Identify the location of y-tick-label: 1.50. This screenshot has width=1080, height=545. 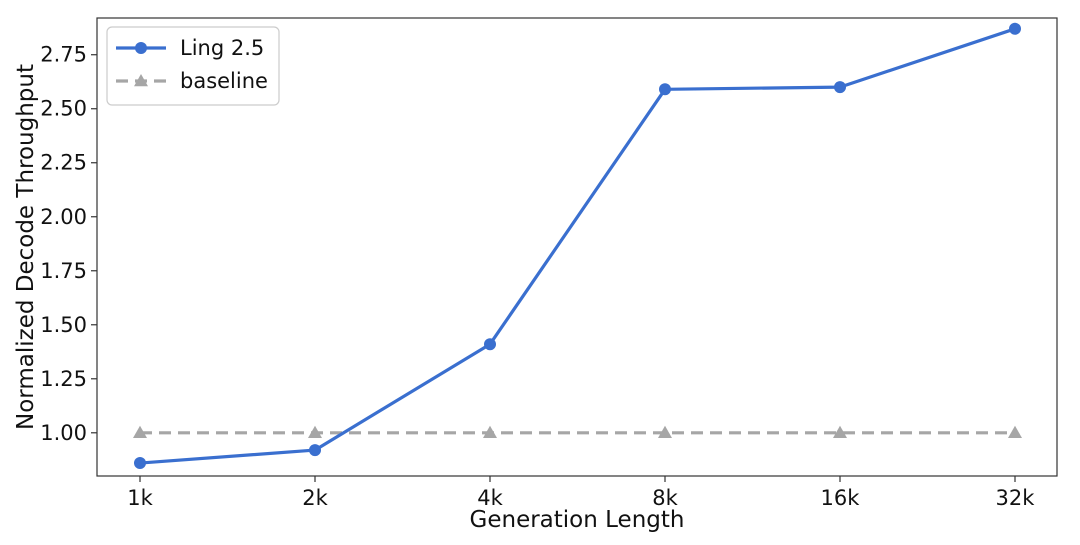
(63, 325).